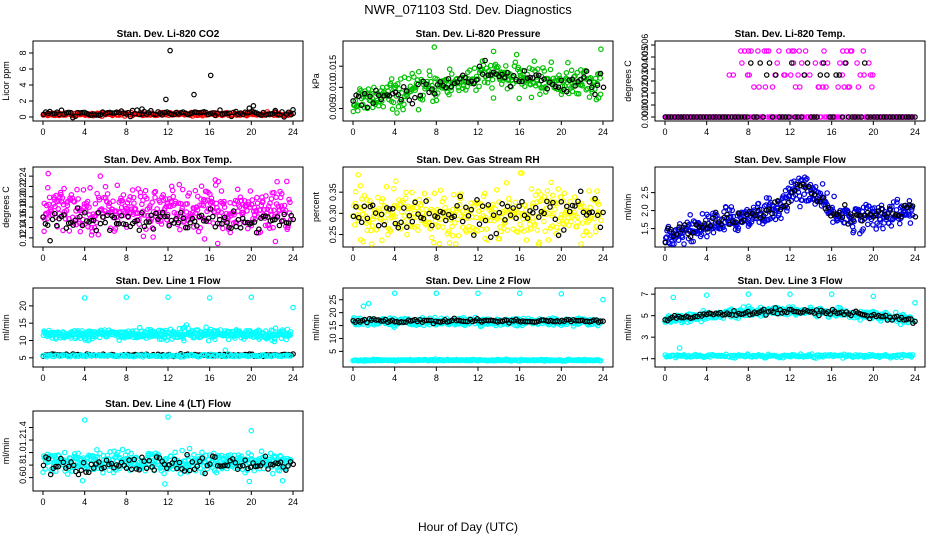 The height and width of the screenshot is (540, 936). What do you see at coordinates (333, 108) in the screenshot?
I see `y-tick-label: 0.005` at bounding box center [333, 108].